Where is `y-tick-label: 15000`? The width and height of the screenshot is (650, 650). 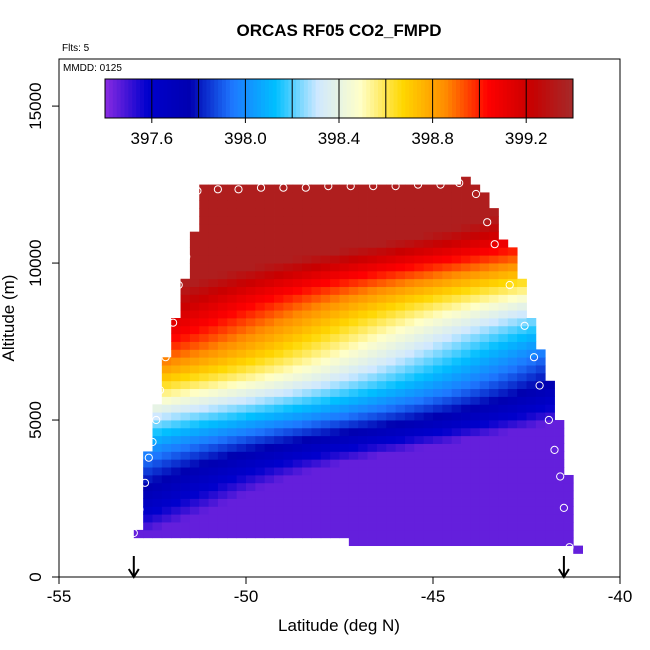
y-tick-label: 15000 is located at coordinates (35, 105).